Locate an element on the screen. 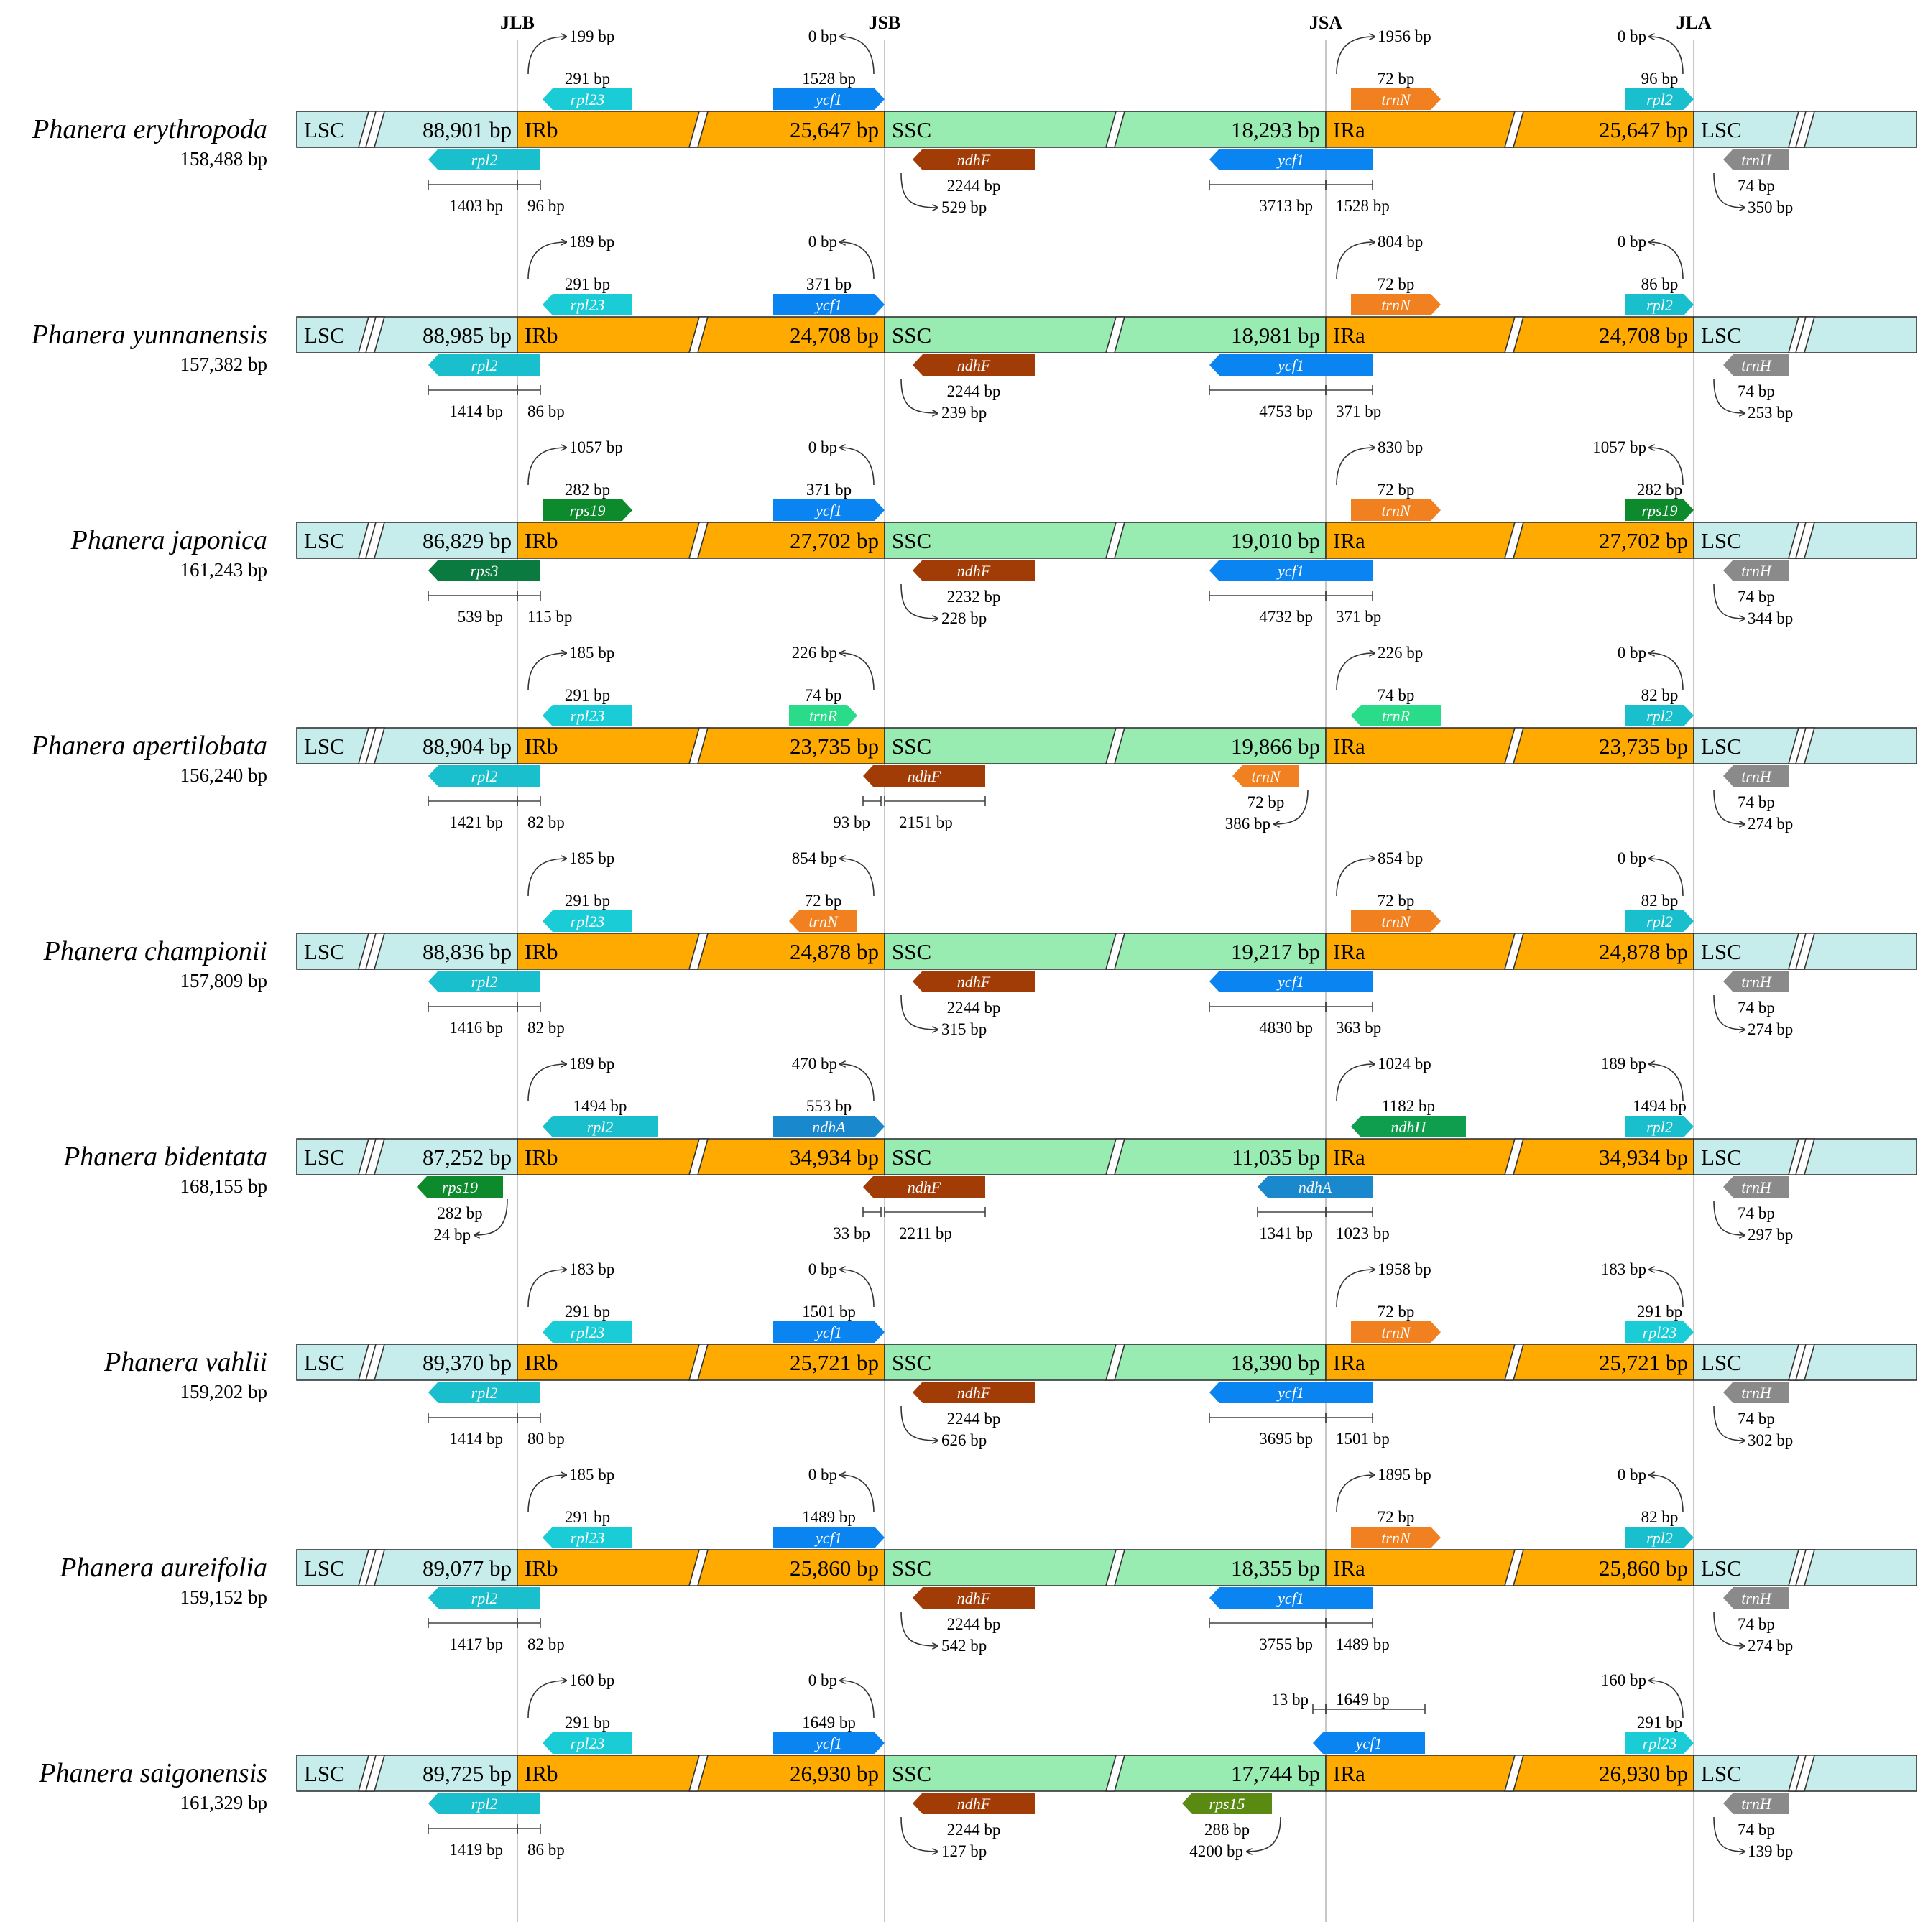 Image resolution: width=1928 pixels, height=1932 pixels. ira-length: 34,934 bp is located at coordinates (1643, 1157).